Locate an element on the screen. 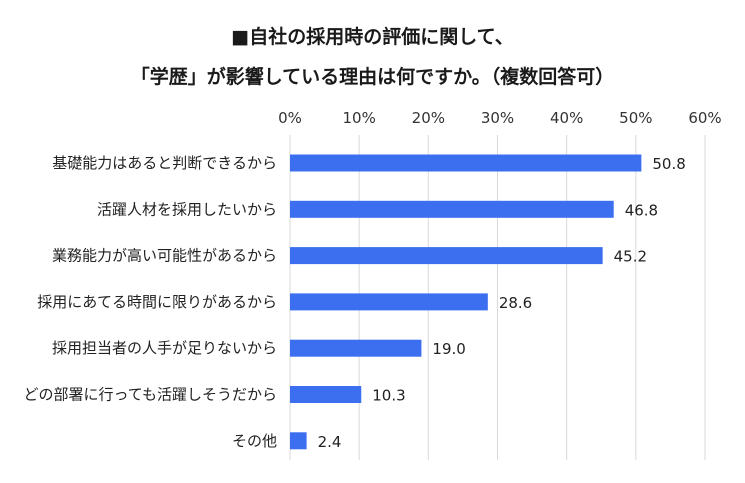 The image size is (745, 483). category-label: 基礎能力はあると判断できるから is located at coordinates (164, 163).